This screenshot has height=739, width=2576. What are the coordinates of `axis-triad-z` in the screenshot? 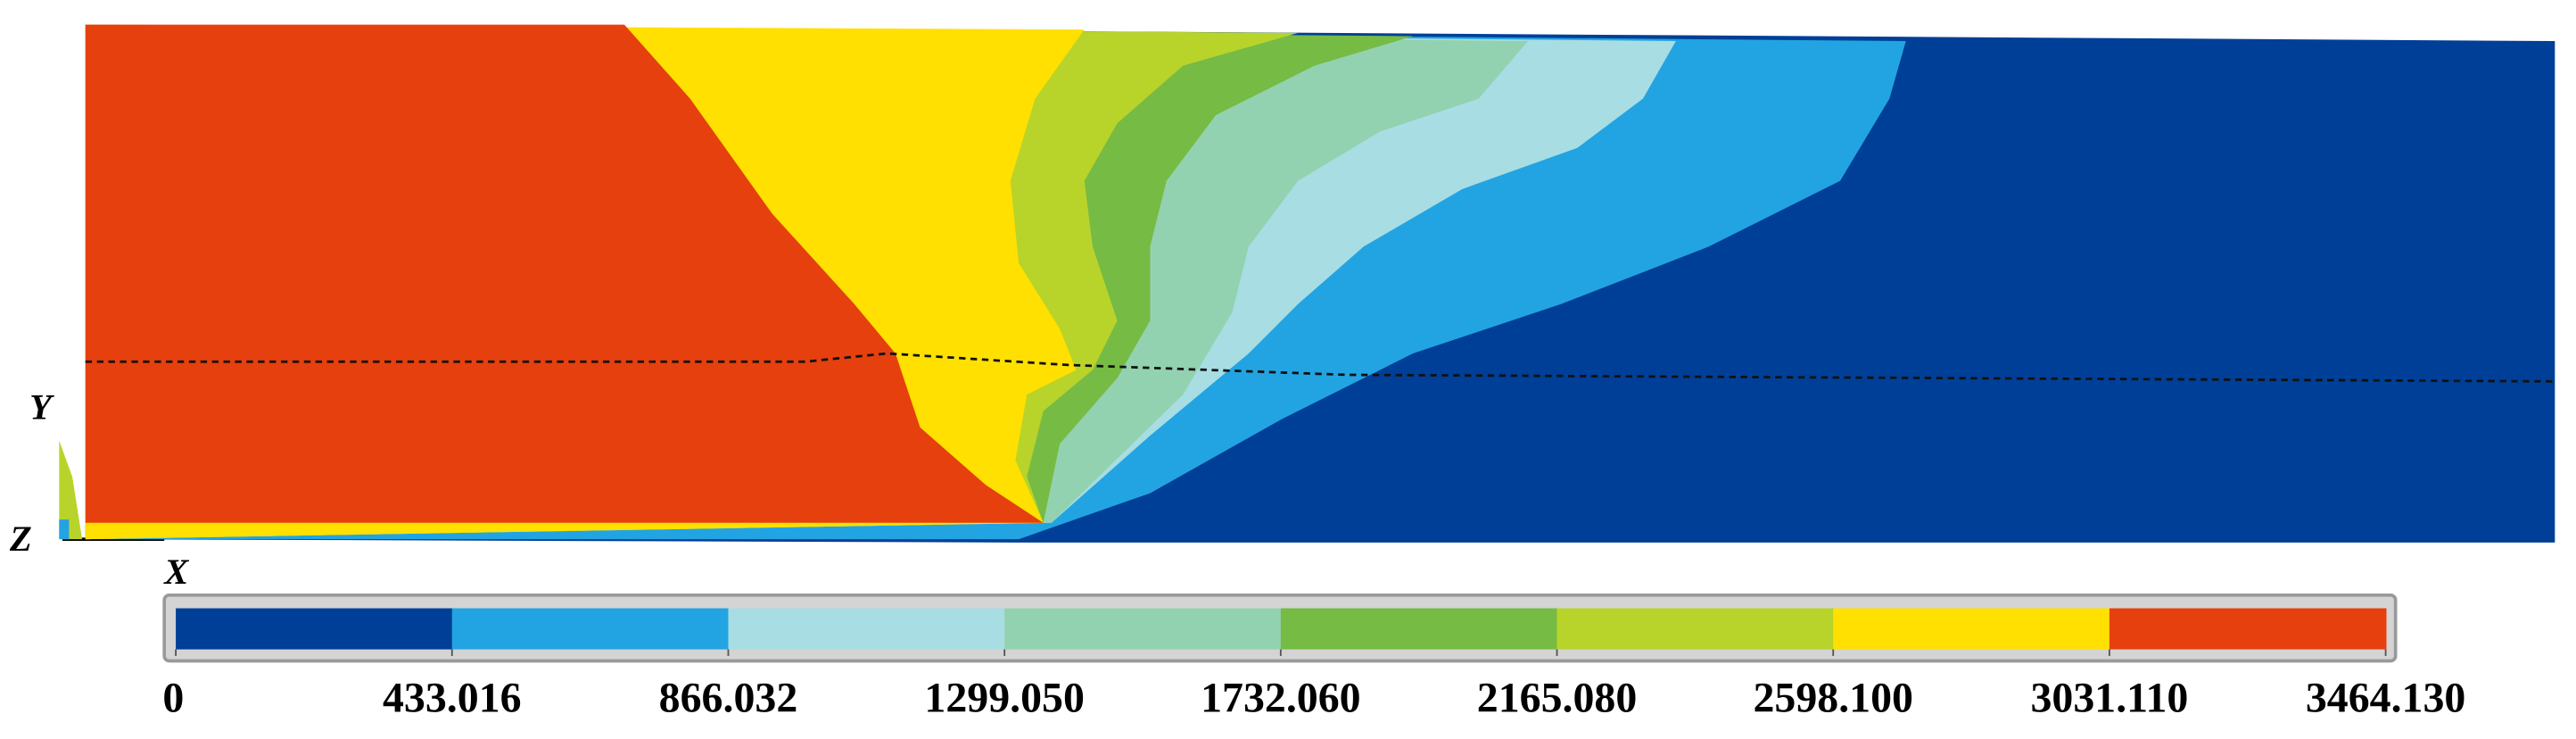 It's located at (64, 529).